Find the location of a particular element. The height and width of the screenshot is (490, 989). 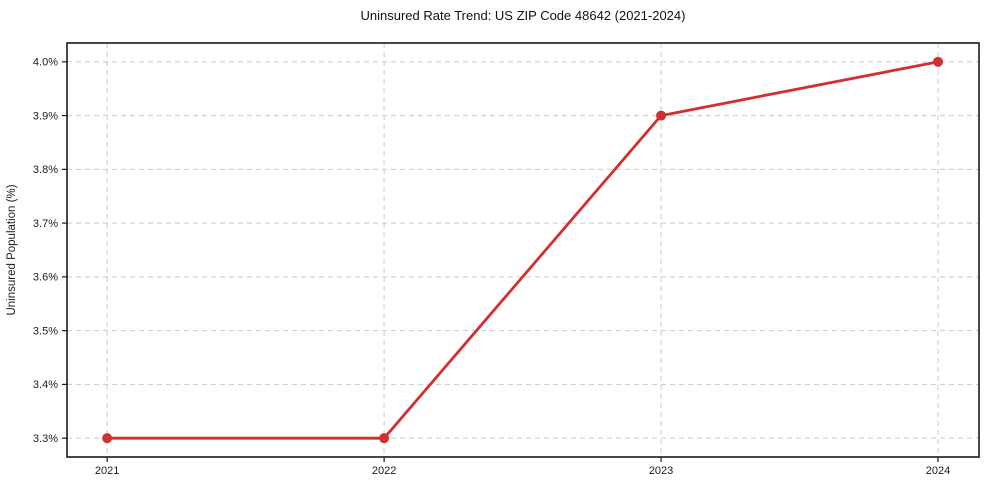

x-tick-label: 2024 is located at coordinates (938, 471).